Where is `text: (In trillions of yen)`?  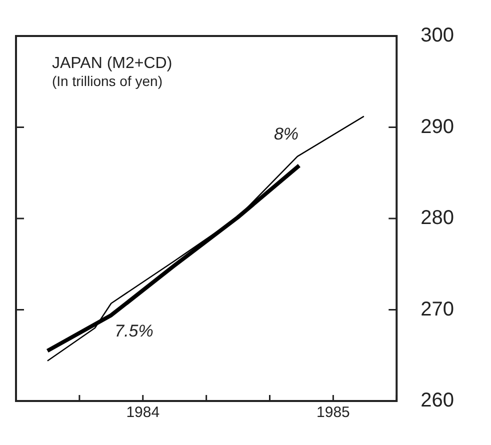 text: (In trillions of yen) is located at coordinates (107, 81).